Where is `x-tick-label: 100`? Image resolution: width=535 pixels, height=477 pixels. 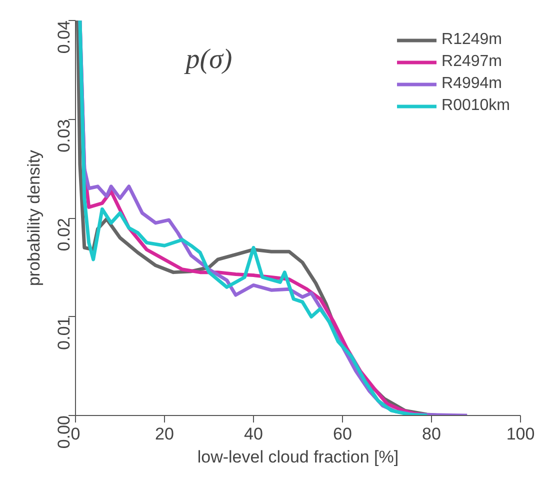
x-tick-label: 100 is located at coordinates (520, 434).